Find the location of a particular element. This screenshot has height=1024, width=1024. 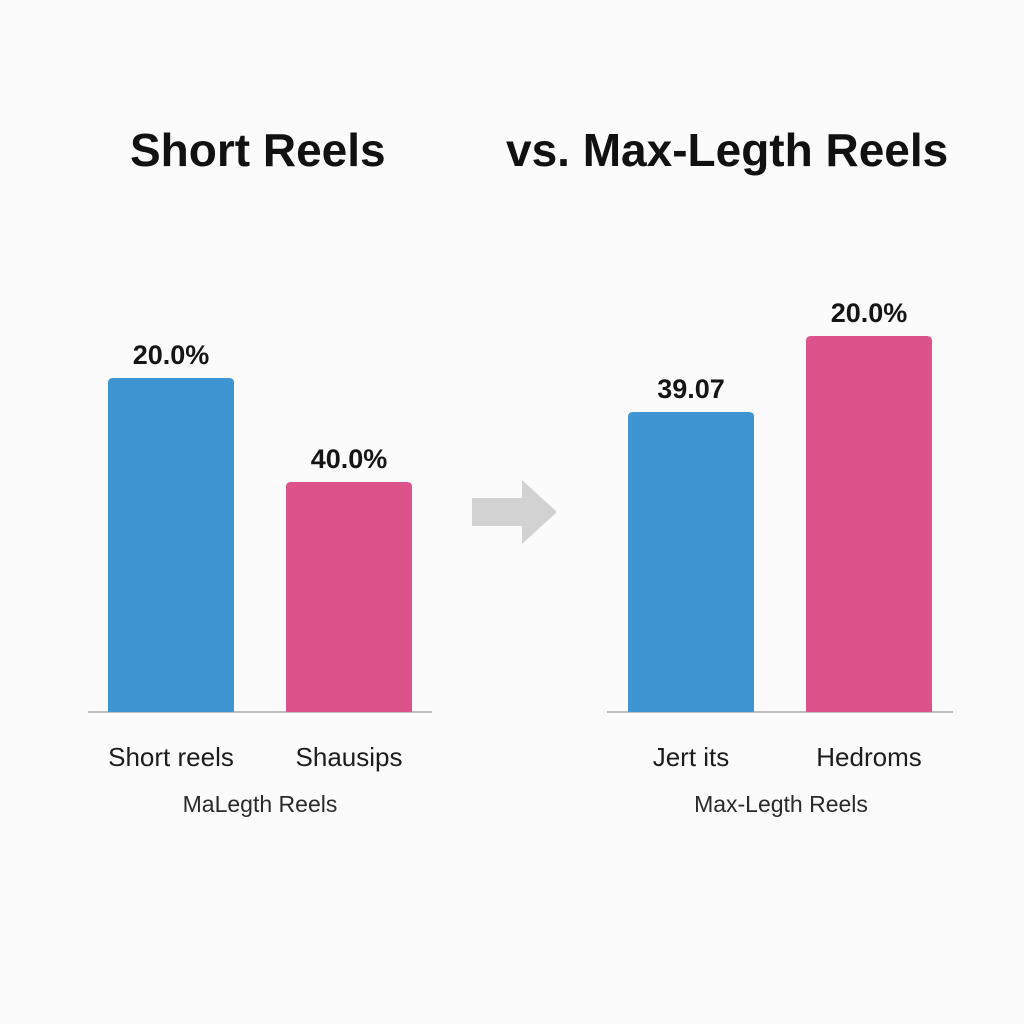

category-label: Jert its is located at coordinates (691, 757).